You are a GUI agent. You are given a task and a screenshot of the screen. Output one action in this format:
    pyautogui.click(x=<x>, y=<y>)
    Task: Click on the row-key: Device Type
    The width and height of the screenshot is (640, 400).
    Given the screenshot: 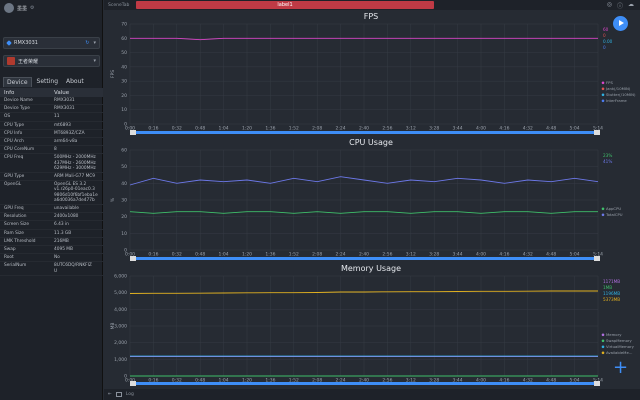 What is the action you would take?
    pyautogui.click(x=17, y=109)
    